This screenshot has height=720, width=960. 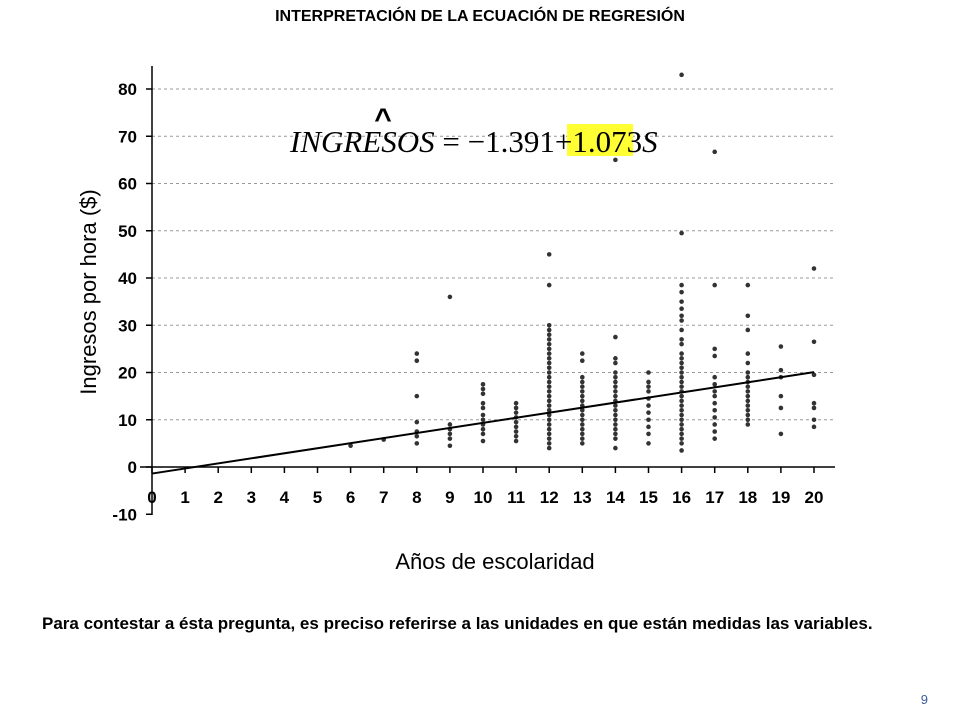 I want to click on page-number: 9, so click(x=924, y=699).